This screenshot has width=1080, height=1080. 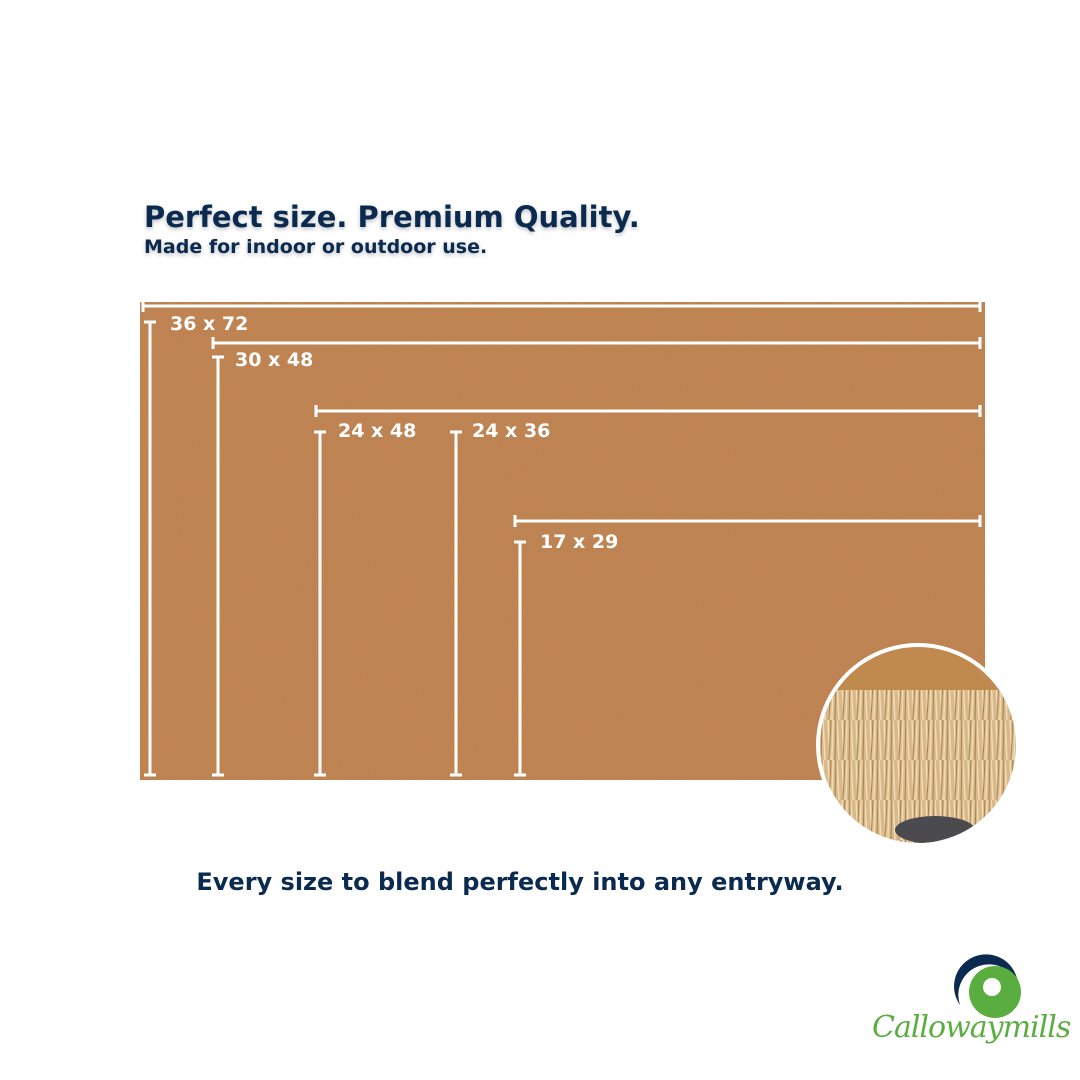 I want to click on size-label-30x48: 30 x 48, so click(x=274, y=360).